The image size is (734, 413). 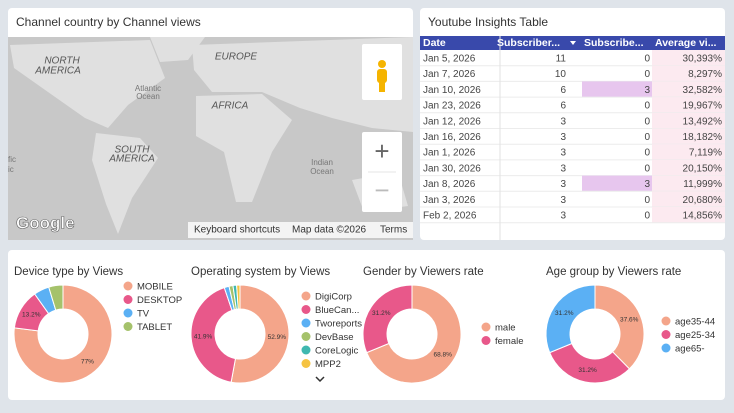 What do you see at coordinates (488, 22) in the screenshot?
I see `table-title: Youtube Insights Table` at bounding box center [488, 22].